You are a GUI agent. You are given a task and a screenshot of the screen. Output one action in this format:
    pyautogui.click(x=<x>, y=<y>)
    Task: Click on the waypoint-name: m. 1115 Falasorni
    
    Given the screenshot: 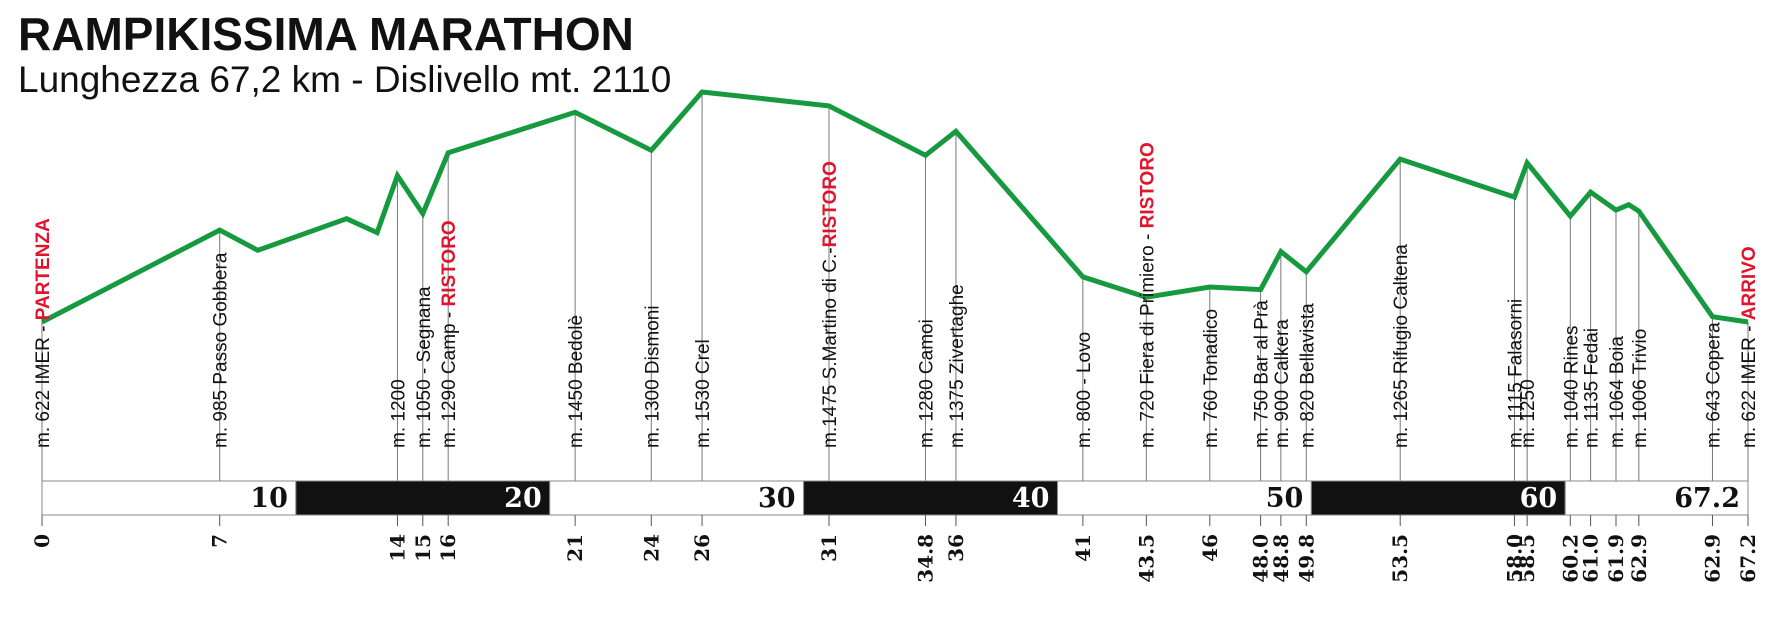 What is the action you would take?
    pyautogui.click(x=1515, y=373)
    